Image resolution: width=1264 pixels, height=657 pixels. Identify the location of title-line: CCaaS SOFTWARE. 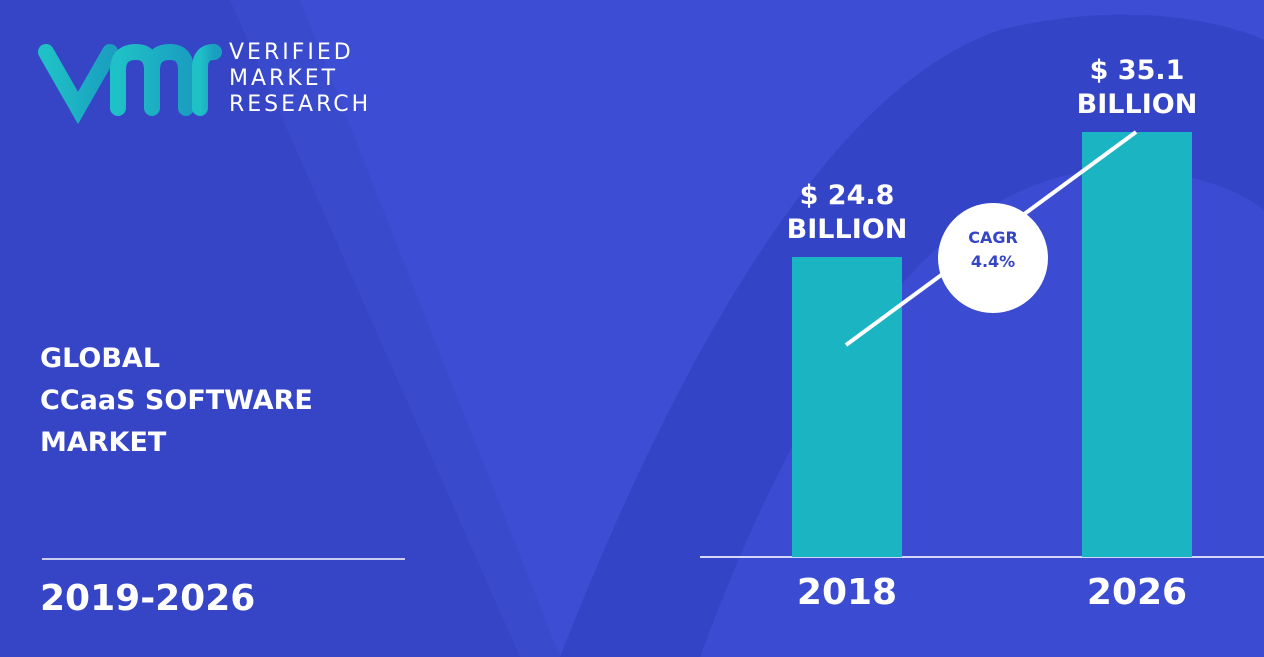
(176, 400).